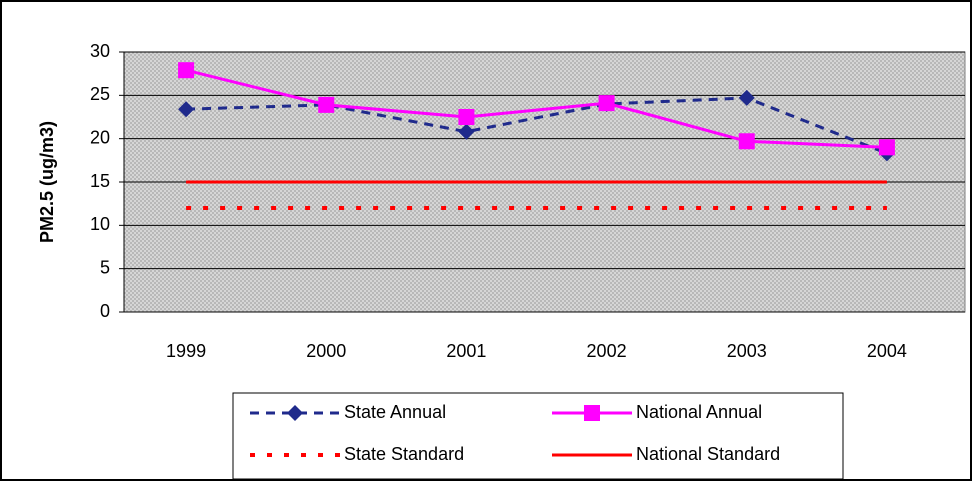 The width and height of the screenshot is (972, 481). Describe the element at coordinates (186, 351) in the screenshot. I see `x-tick-label: 1999` at that location.